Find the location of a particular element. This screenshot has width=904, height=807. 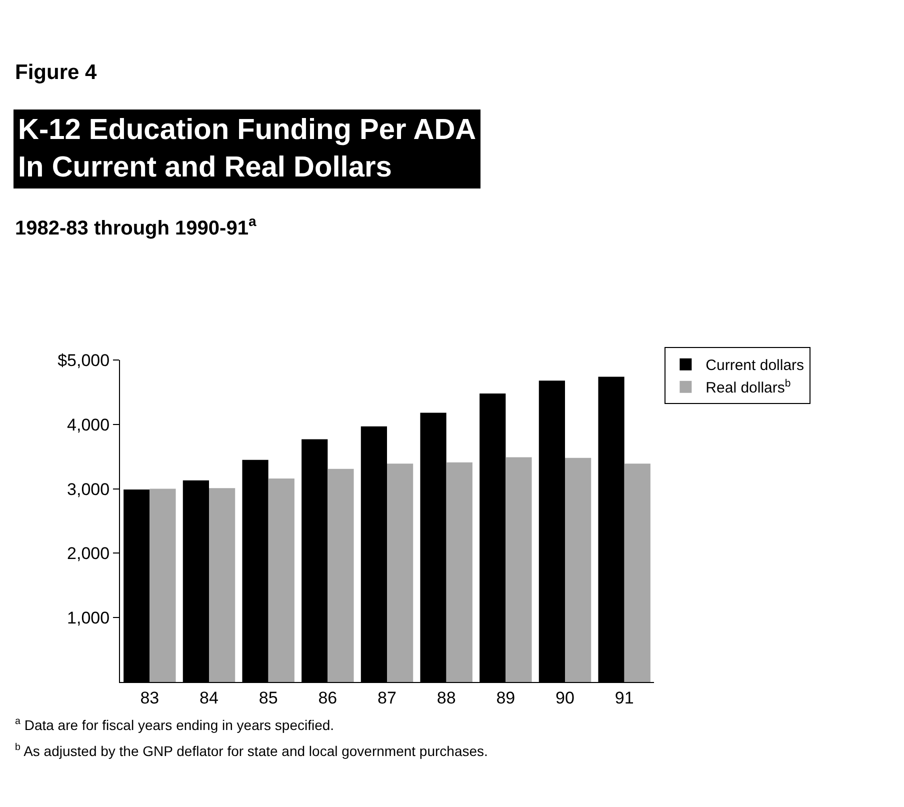

y-tick-label: 4,000 is located at coordinates (88, 424).